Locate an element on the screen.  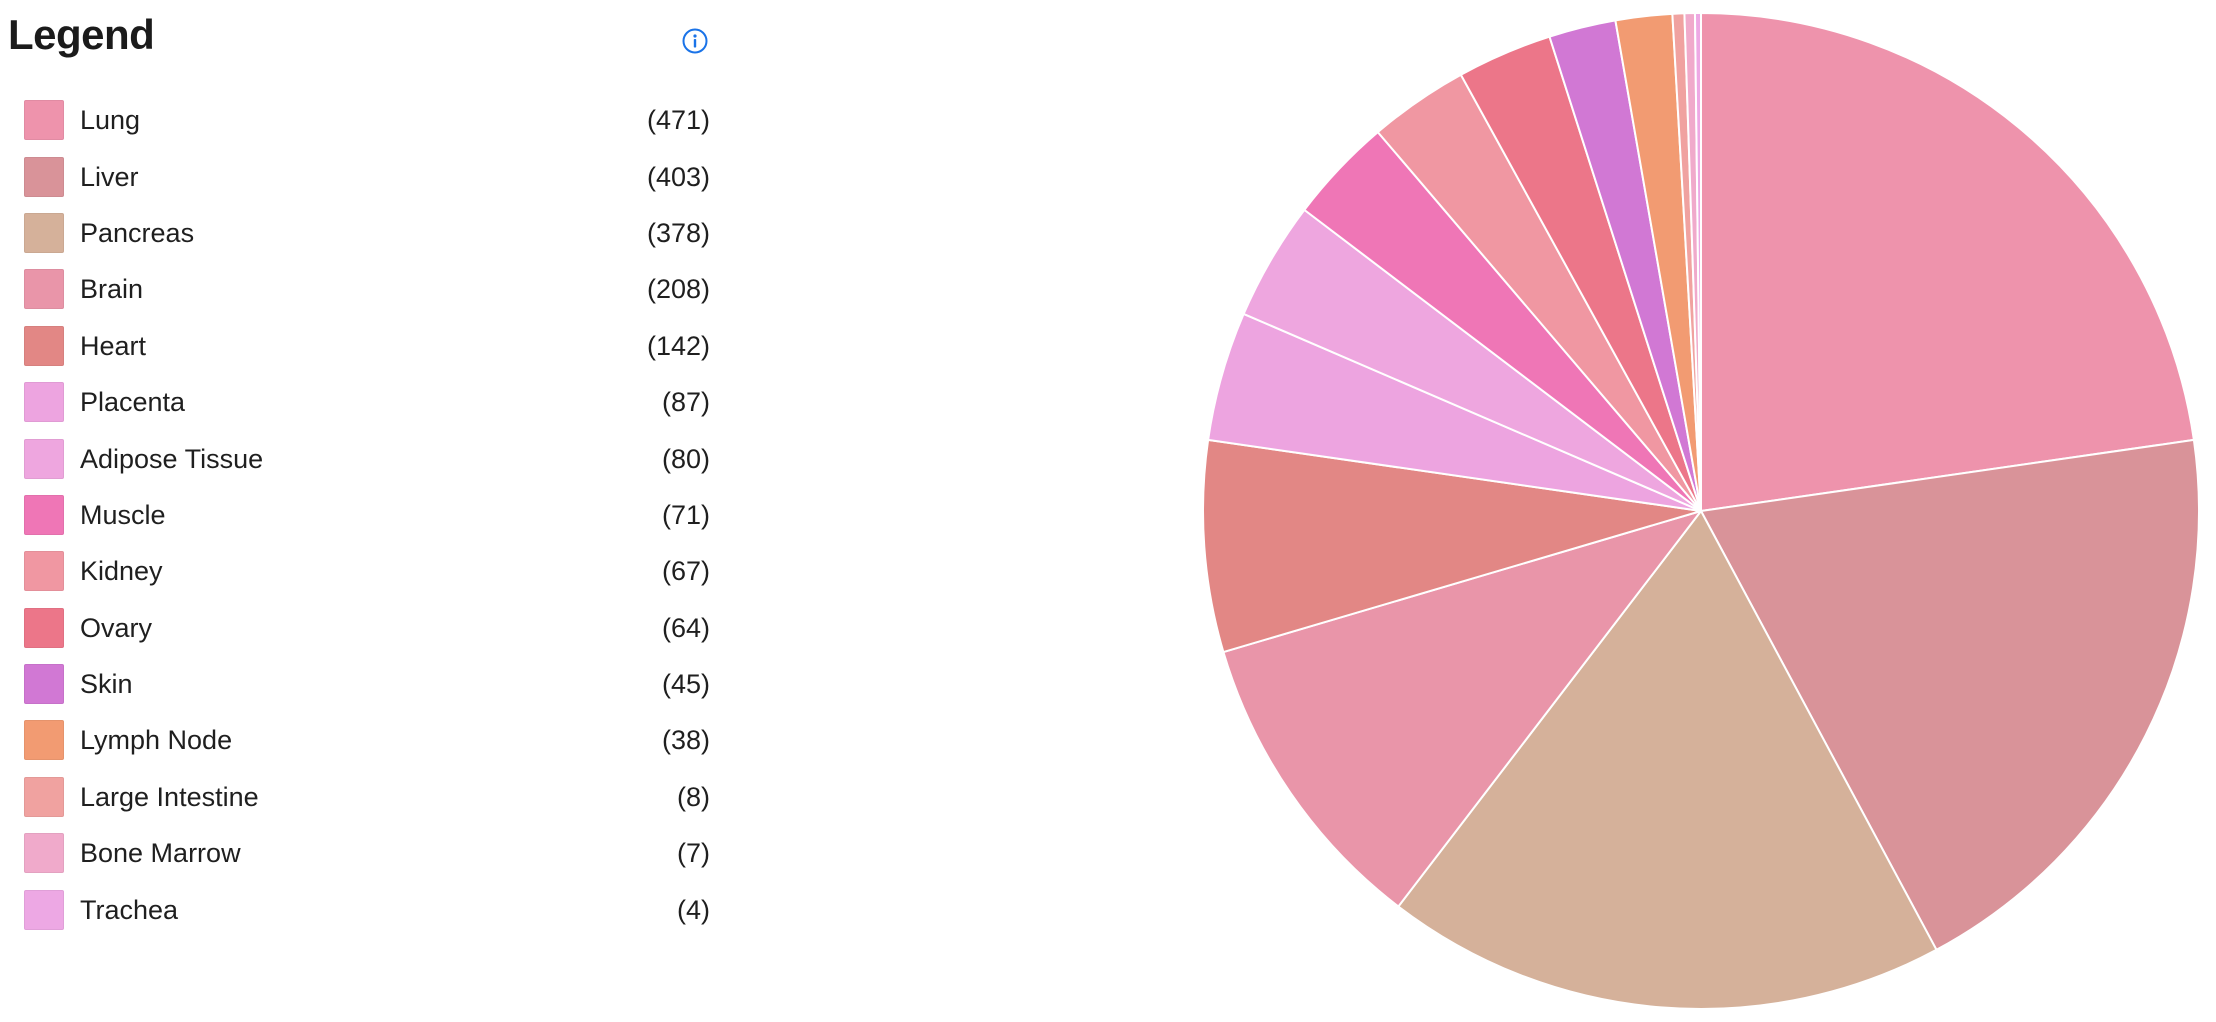
legend-item-label: Trachea is located at coordinates (129, 909).